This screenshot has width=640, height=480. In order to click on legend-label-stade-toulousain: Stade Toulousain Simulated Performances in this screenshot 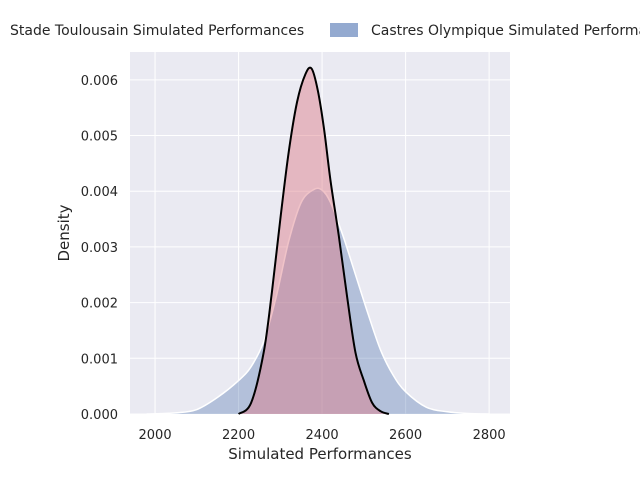, I will do `click(157, 31)`.